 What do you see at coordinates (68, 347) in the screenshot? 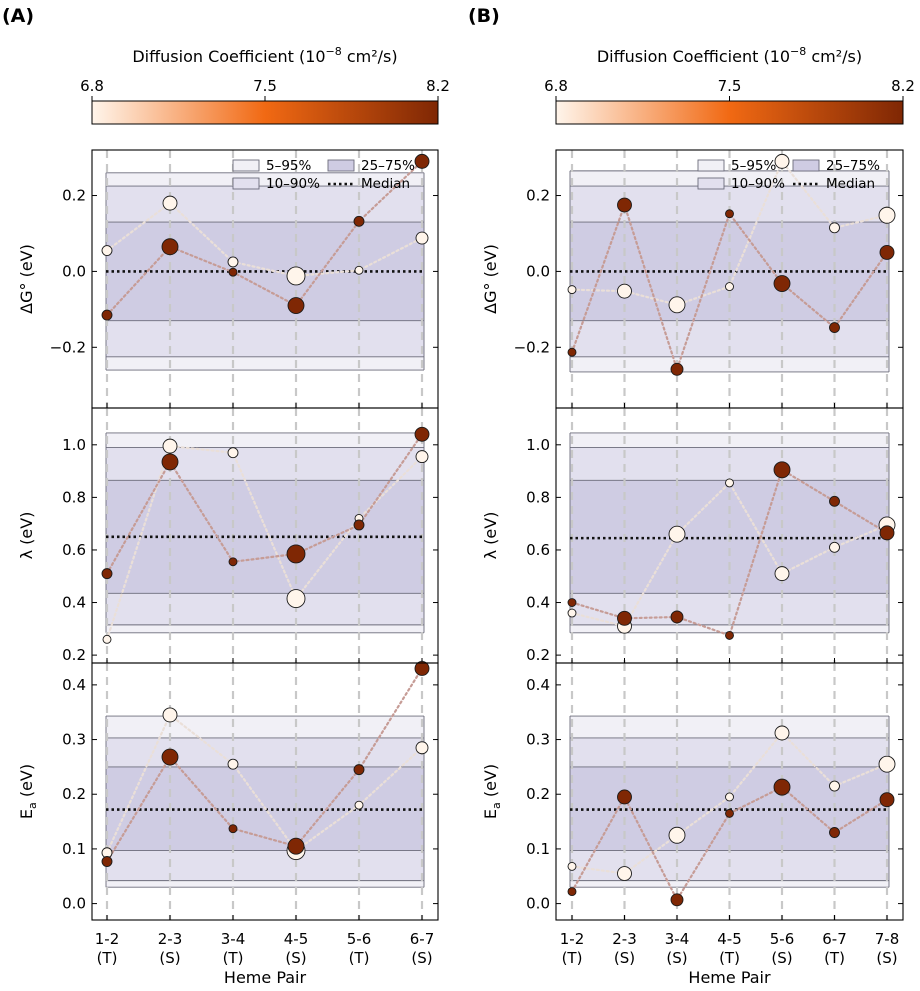
I see `y-tick-label: −0.2` at bounding box center [68, 347].